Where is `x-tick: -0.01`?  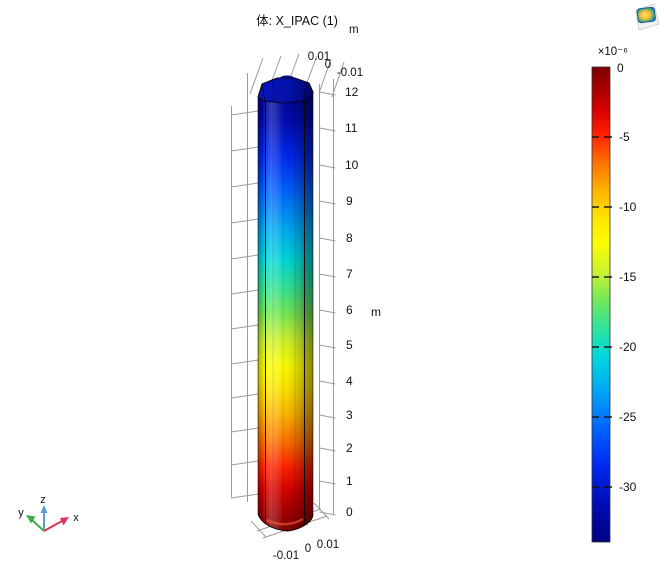
x-tick: -0.01 is located at coordinates (286, 556).